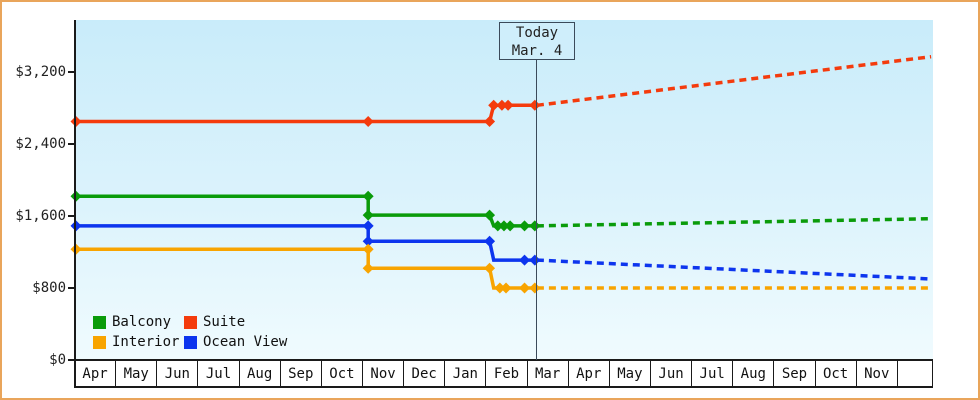 The height and width of the screenshot is (400, 980). What do you see at coordinates (49, 288) in the screenshot?
I see `y-axis-tick-label: $800` at bounding box center [49, 288].